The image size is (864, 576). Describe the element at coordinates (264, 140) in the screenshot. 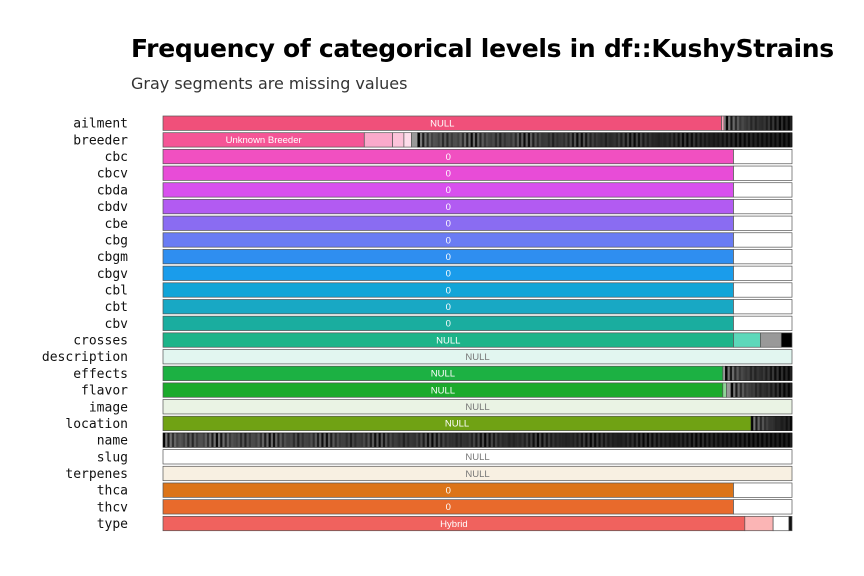

I see `segment-label-breeder: Unknown Breeder` at that location.